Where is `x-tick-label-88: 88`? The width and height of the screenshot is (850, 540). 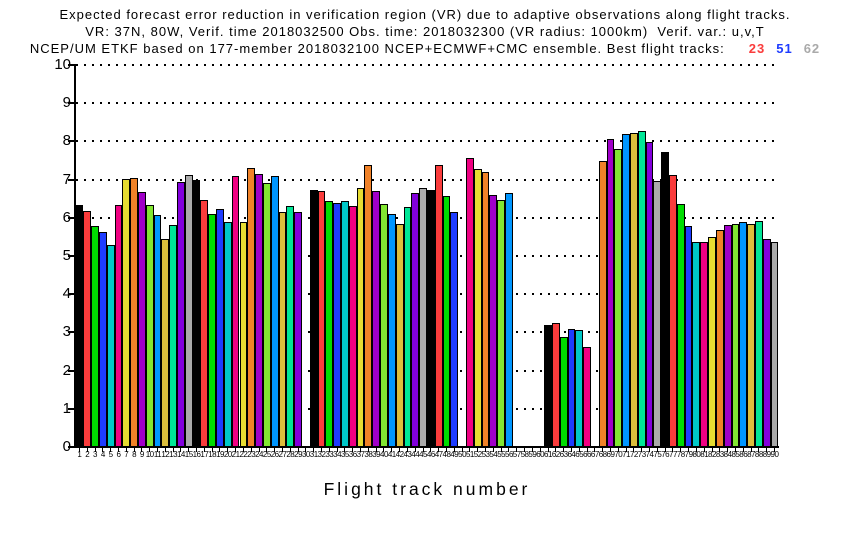 x-tick-label-88: 88 is located at coordinates (758, 454).